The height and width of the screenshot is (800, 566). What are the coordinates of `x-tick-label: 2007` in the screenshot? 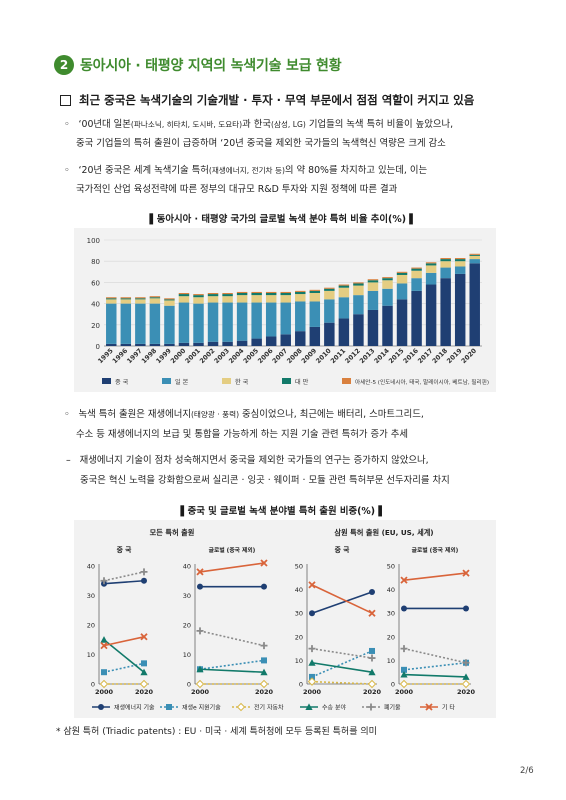 It's located at (280, 356).